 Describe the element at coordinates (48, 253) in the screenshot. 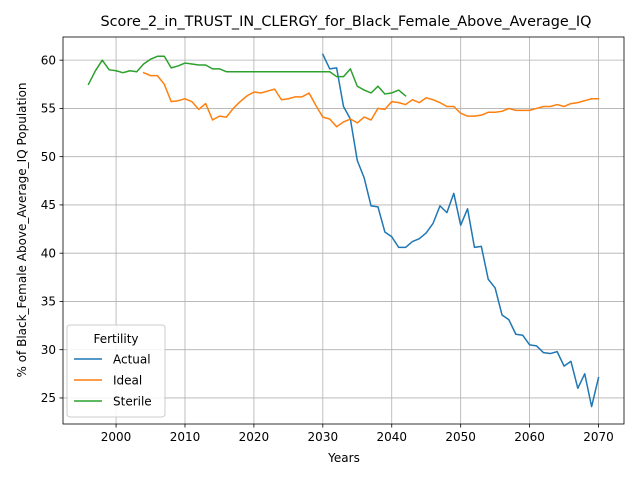

I see `y-tick-label: 40` at that location.